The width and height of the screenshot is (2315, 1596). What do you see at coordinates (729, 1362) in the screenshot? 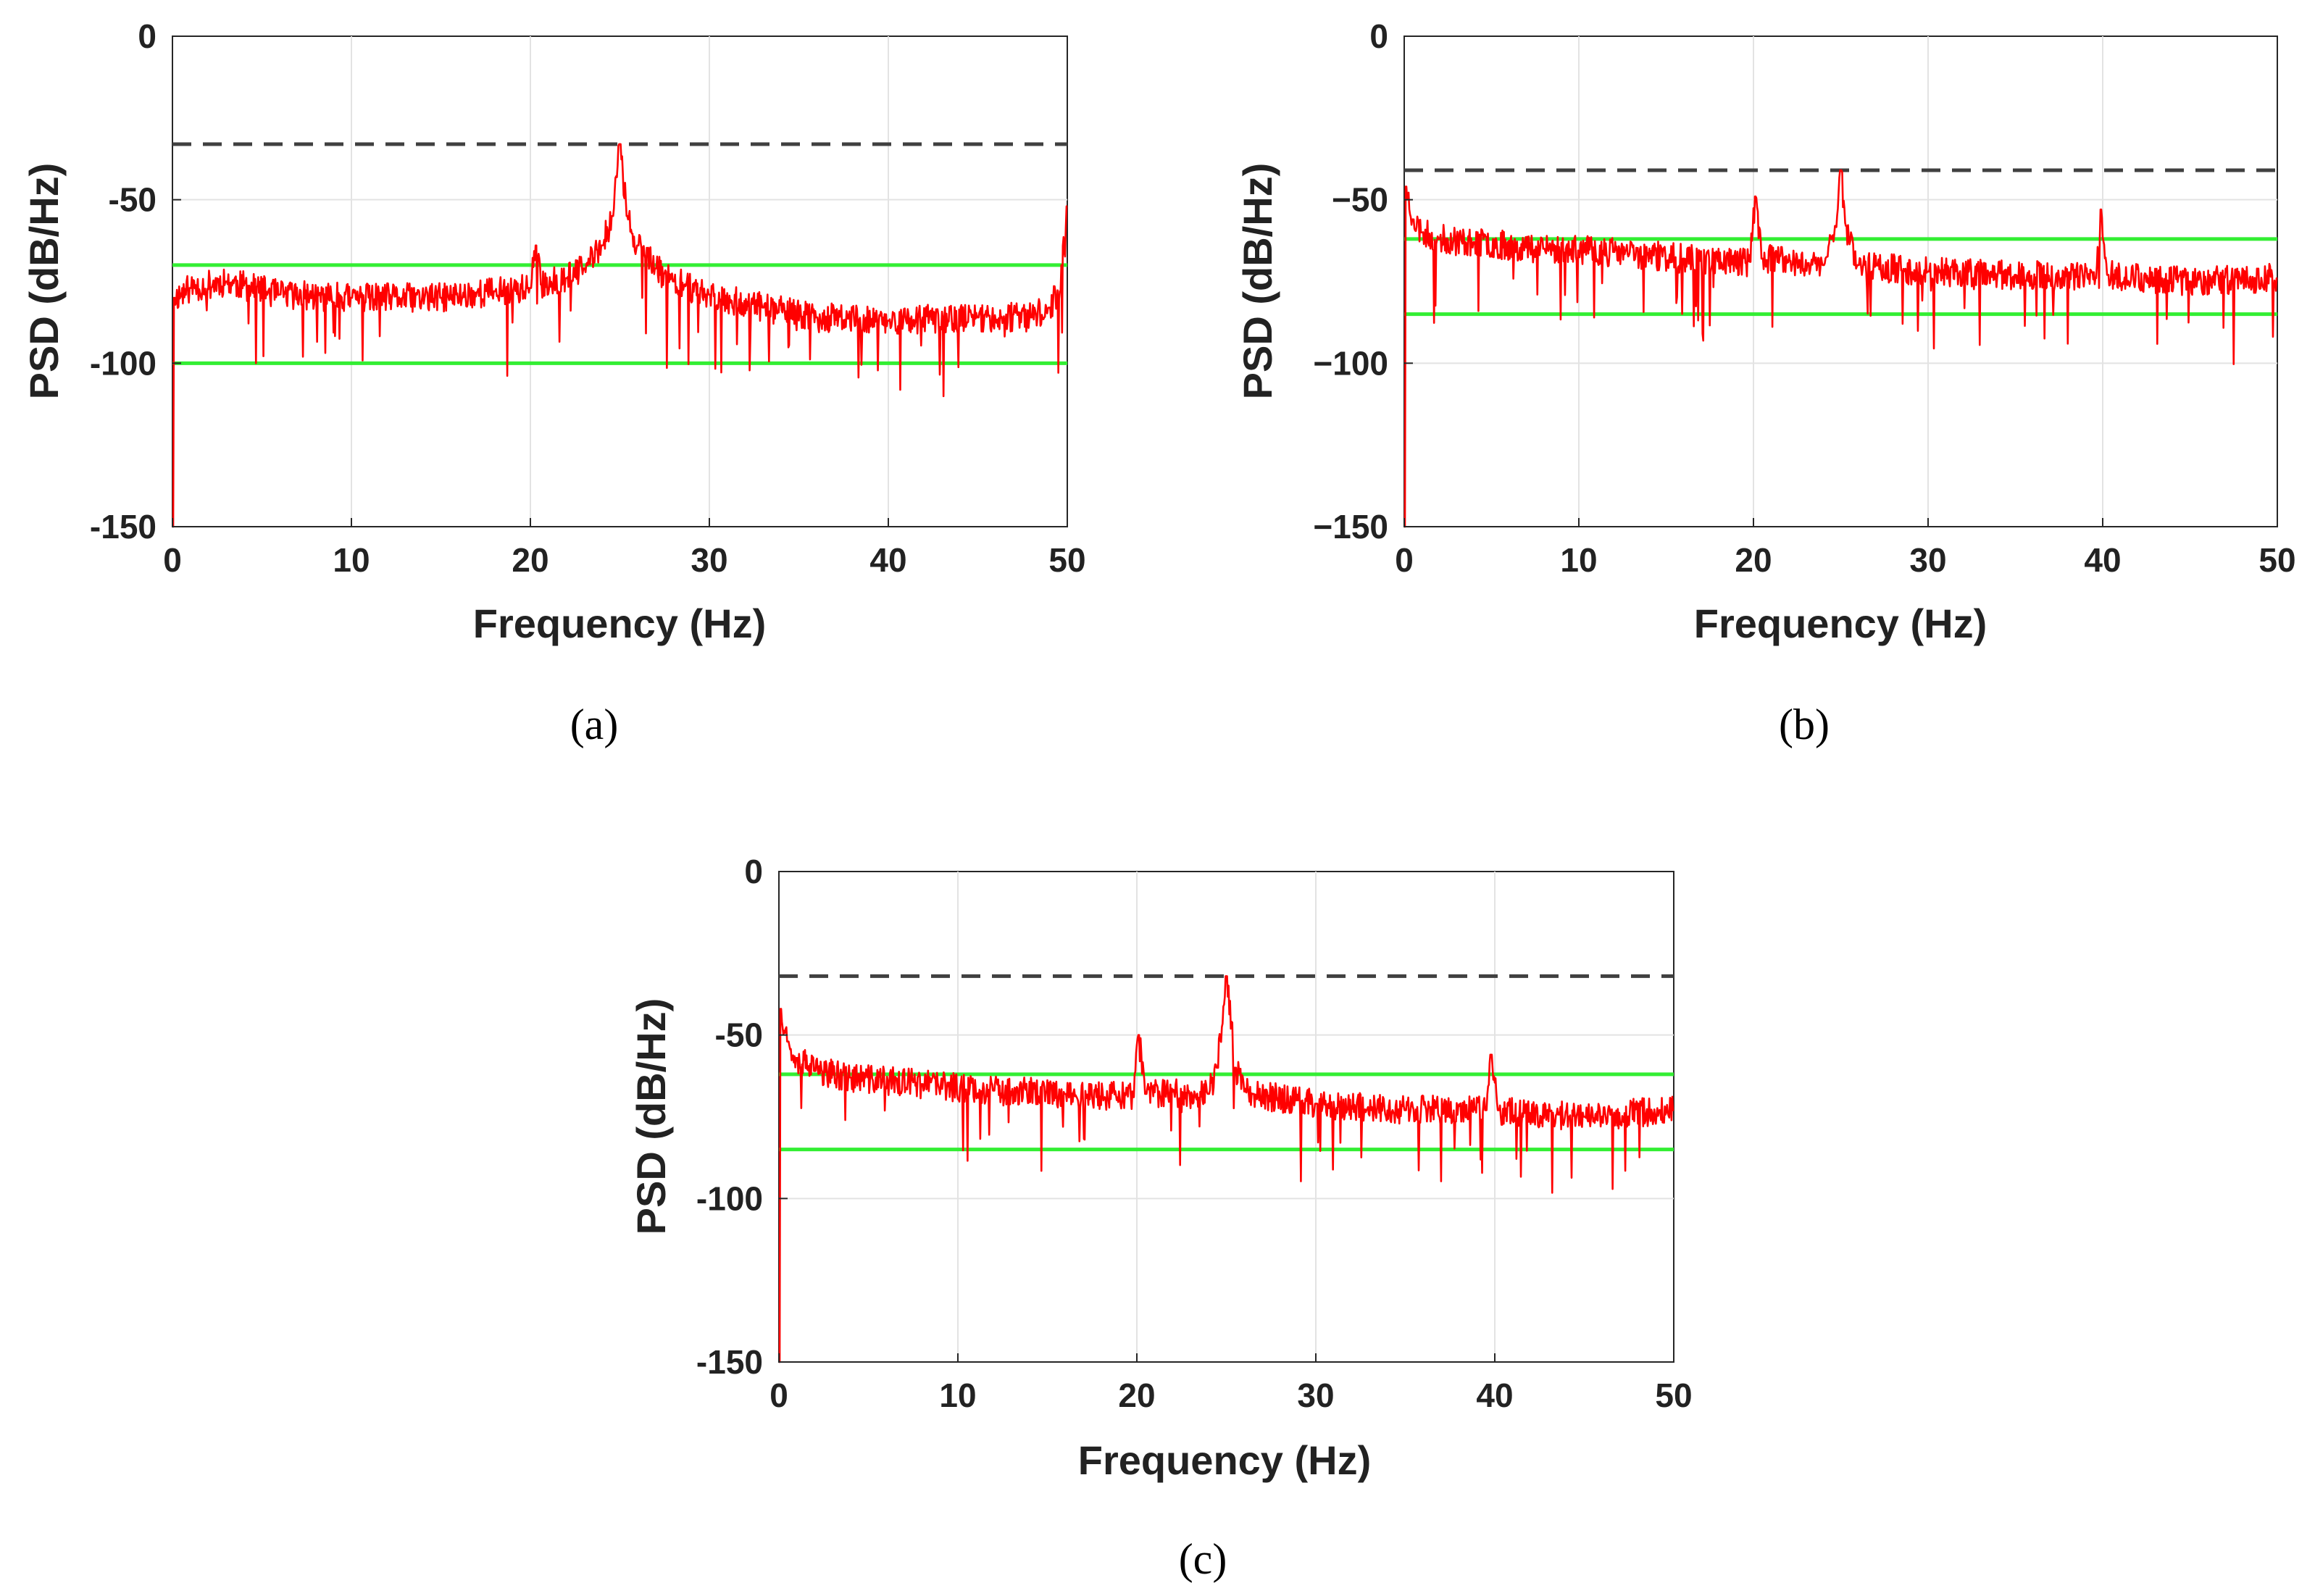
I see `chart-c-y-tick-label-3: -150` at bounding box center [729, 1362].